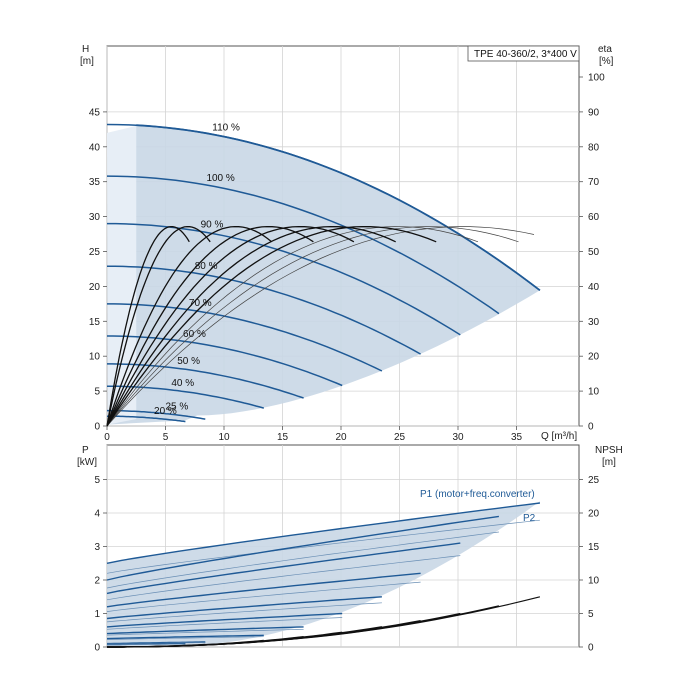 The image size is (700, 700). What do you see at coordinates (594, 322) in the screenshot?
I see `tick-label-y-right: 30` at bounding box center [594, 322].